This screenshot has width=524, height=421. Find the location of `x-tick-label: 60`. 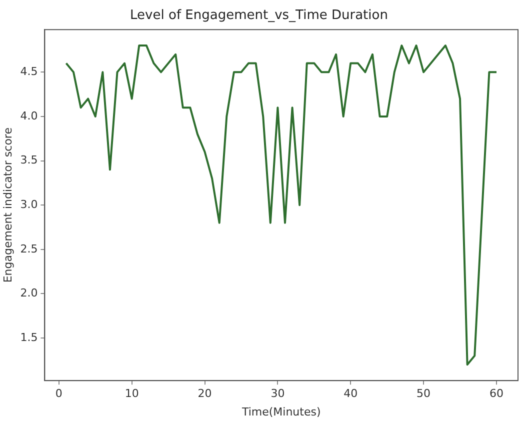

x-tick-label: 60 is located at coordinates (496, 393).